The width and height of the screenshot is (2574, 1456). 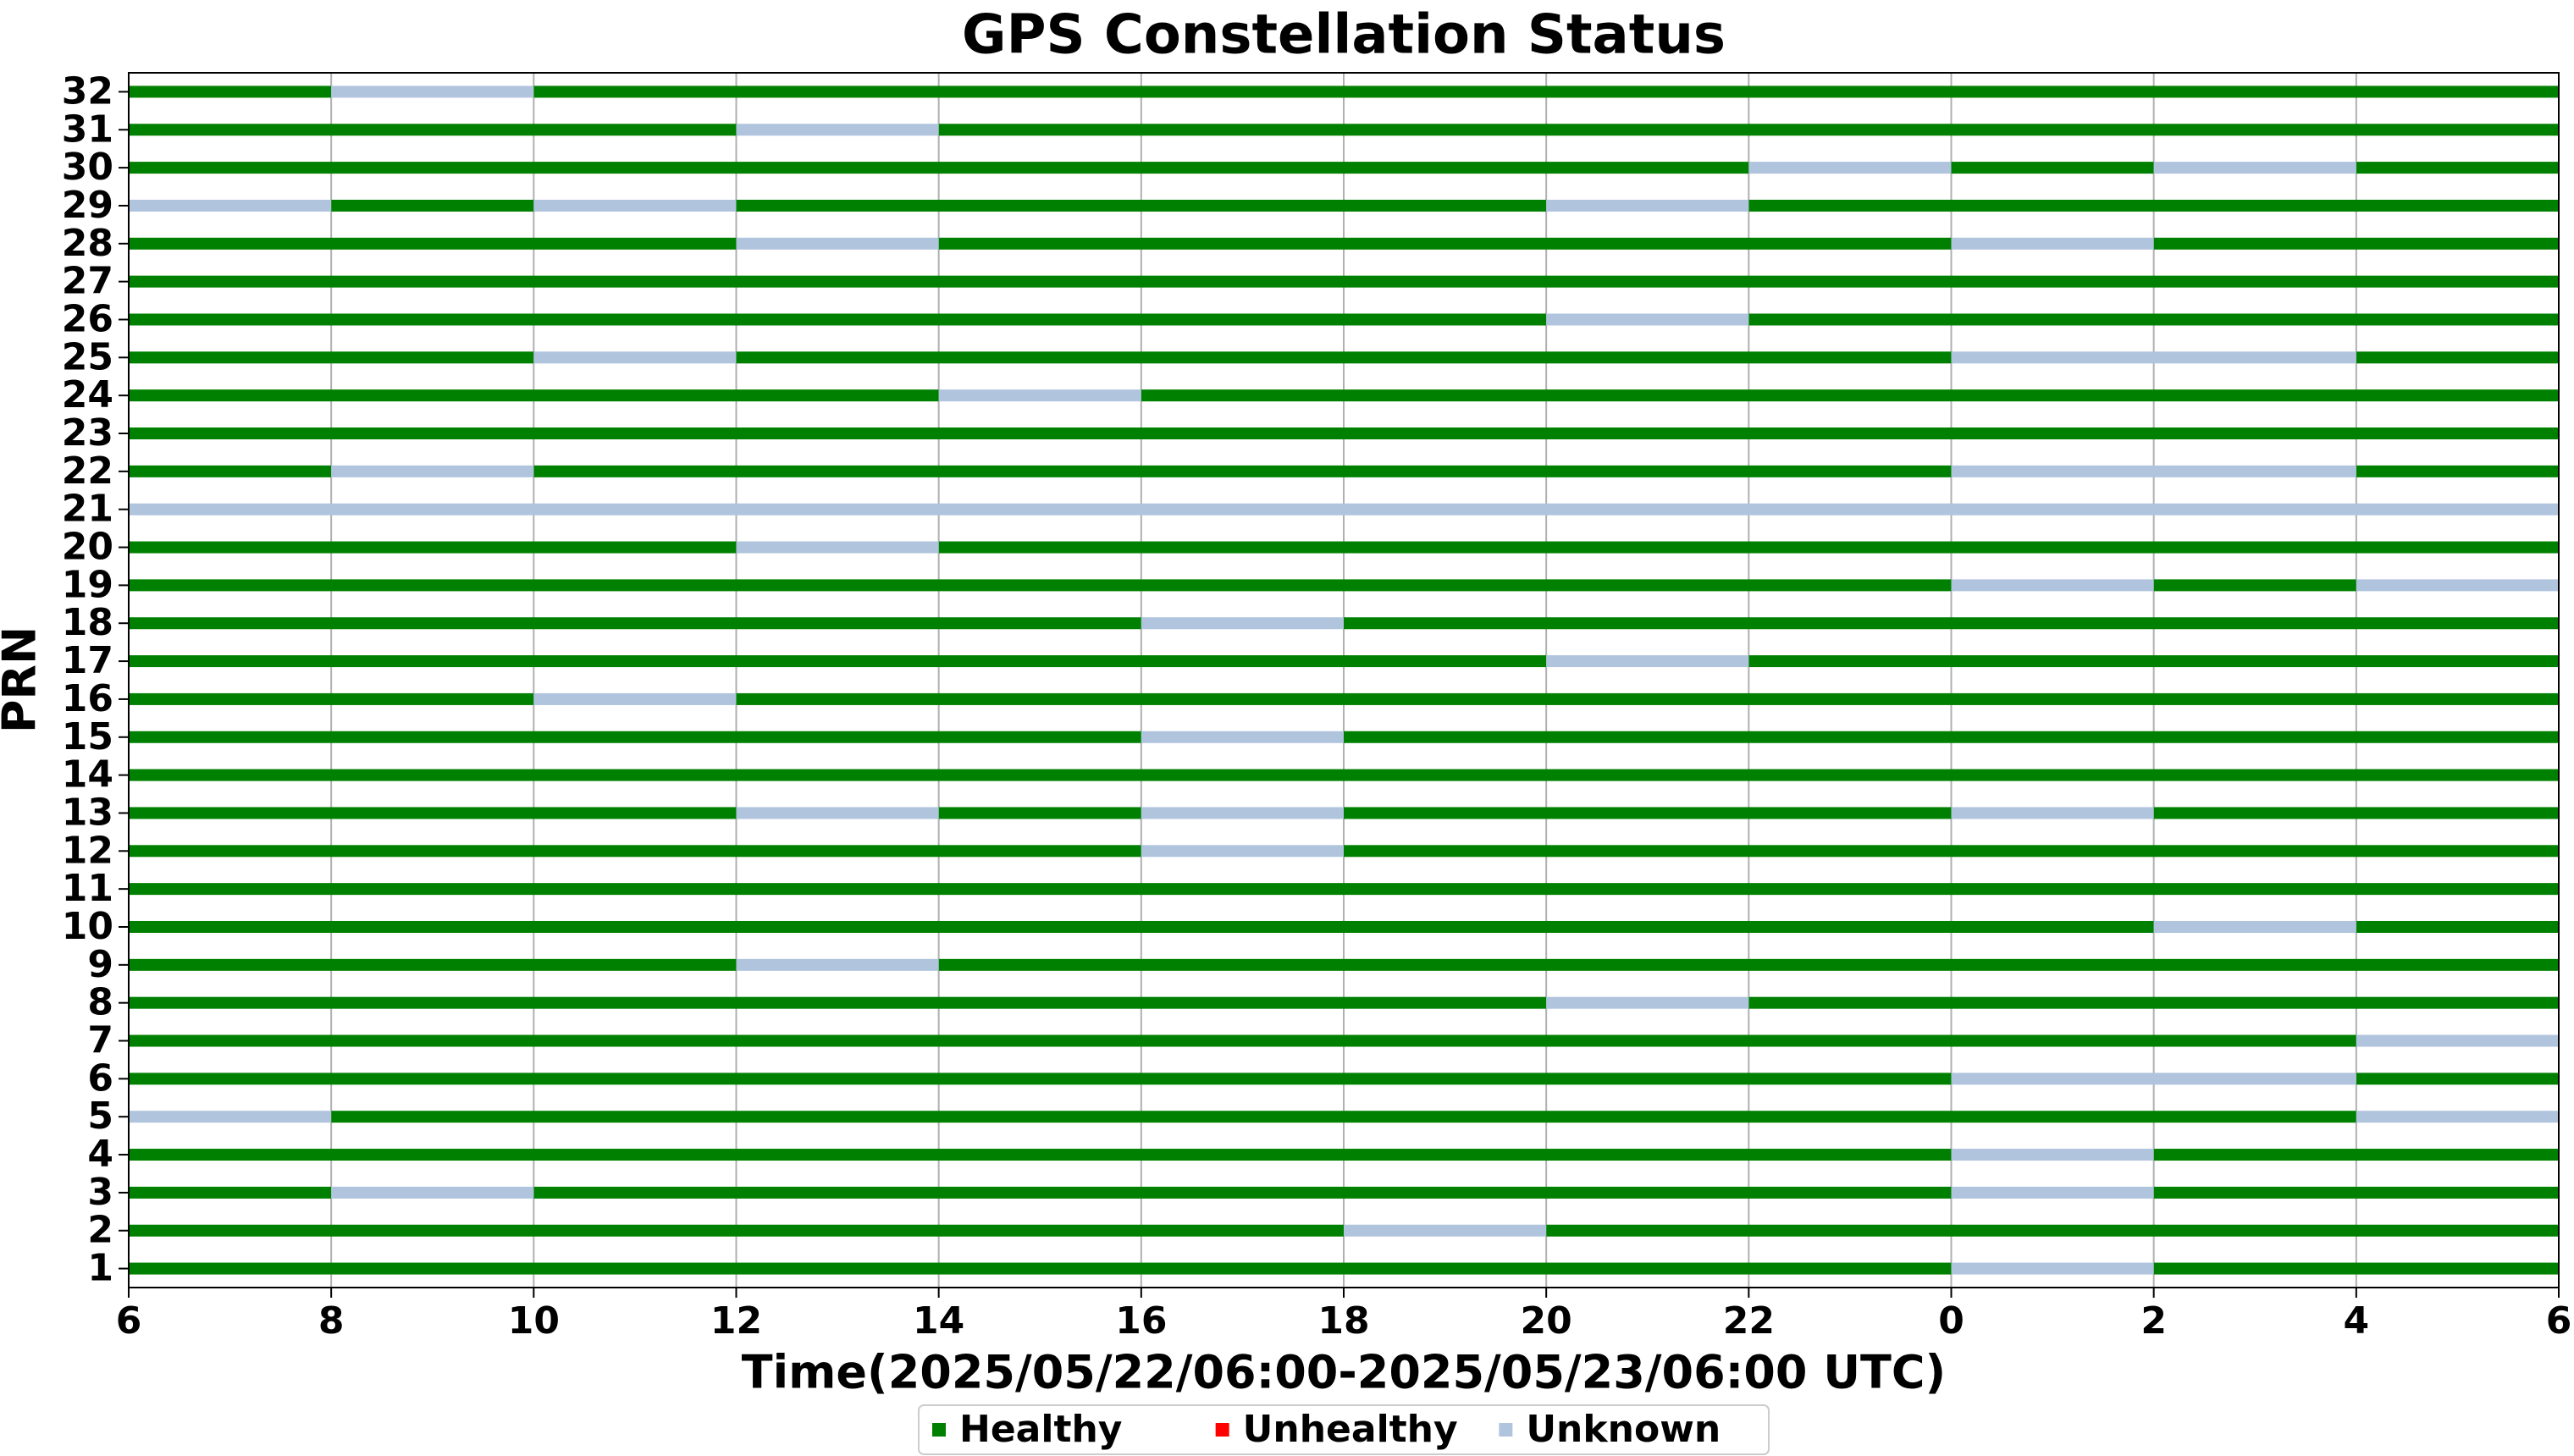 I want to click on y-tick-label: 28, so click(x=87, y=244).